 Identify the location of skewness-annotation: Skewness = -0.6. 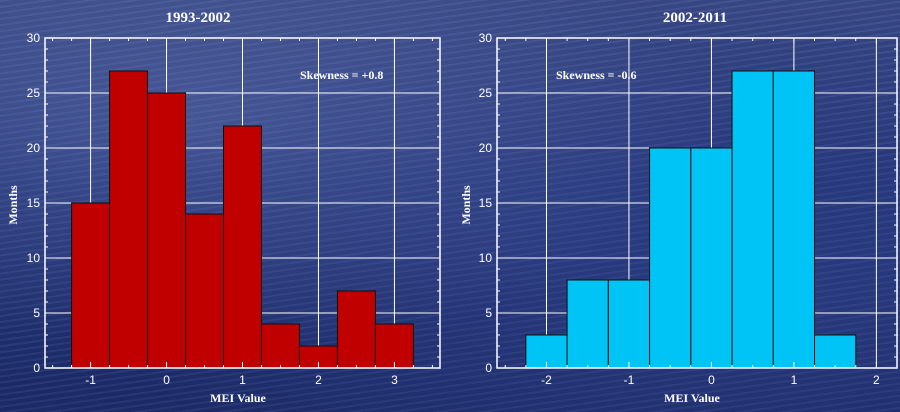
(596, 75).